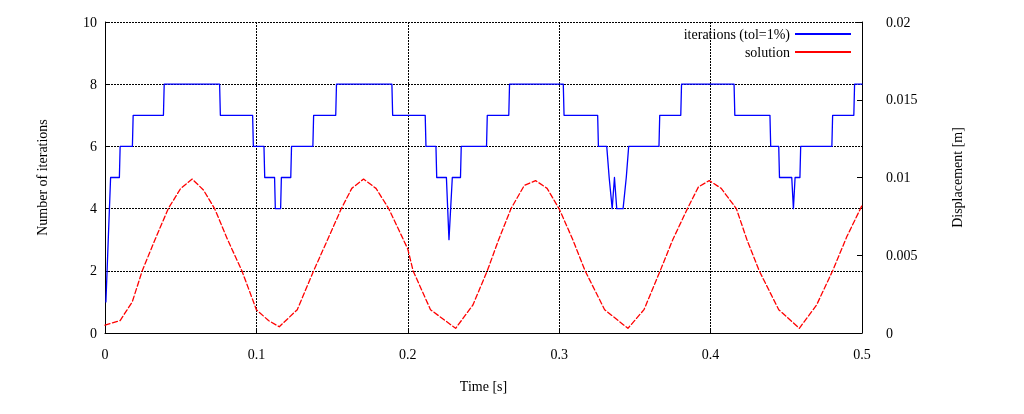  What do you see at coordinates (957, 177) in the screenshot?
I see `y2-axis-title: Displacement [m]` at bounding box center [957, 177].